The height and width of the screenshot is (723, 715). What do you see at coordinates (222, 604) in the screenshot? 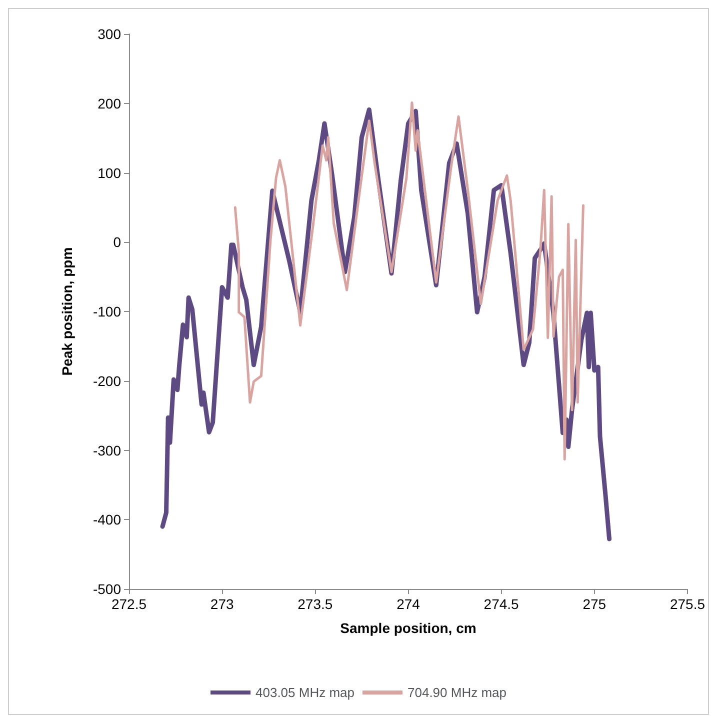
I see `x-tick-label: 273` at bounding box center [222, 604].